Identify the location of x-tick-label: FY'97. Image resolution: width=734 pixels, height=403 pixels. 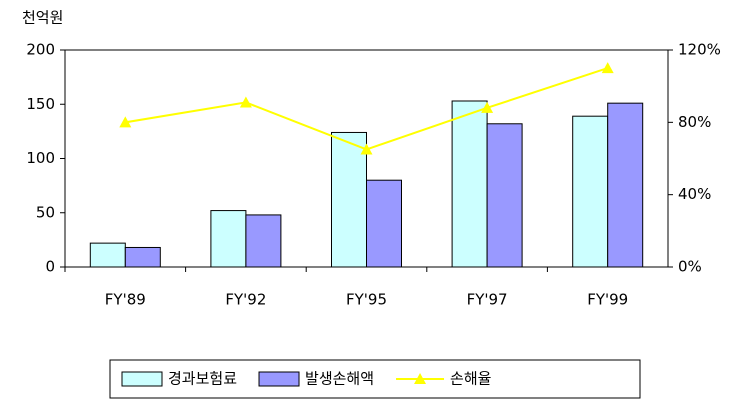
(487, 300).